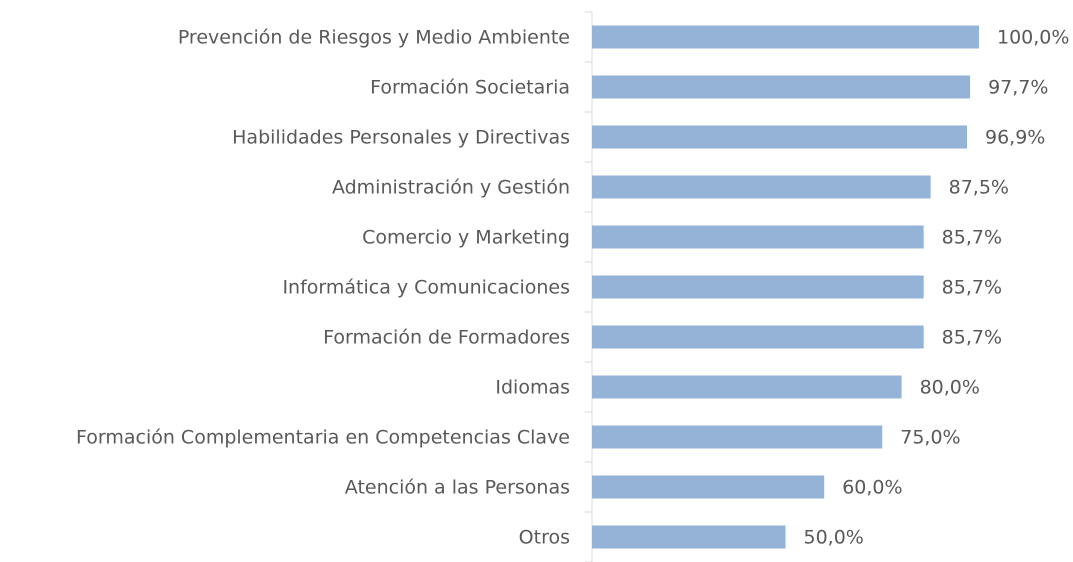 This screenshot has height=562, width=1073. I want to click on value-label: 96,9%, so click(1015, 138).